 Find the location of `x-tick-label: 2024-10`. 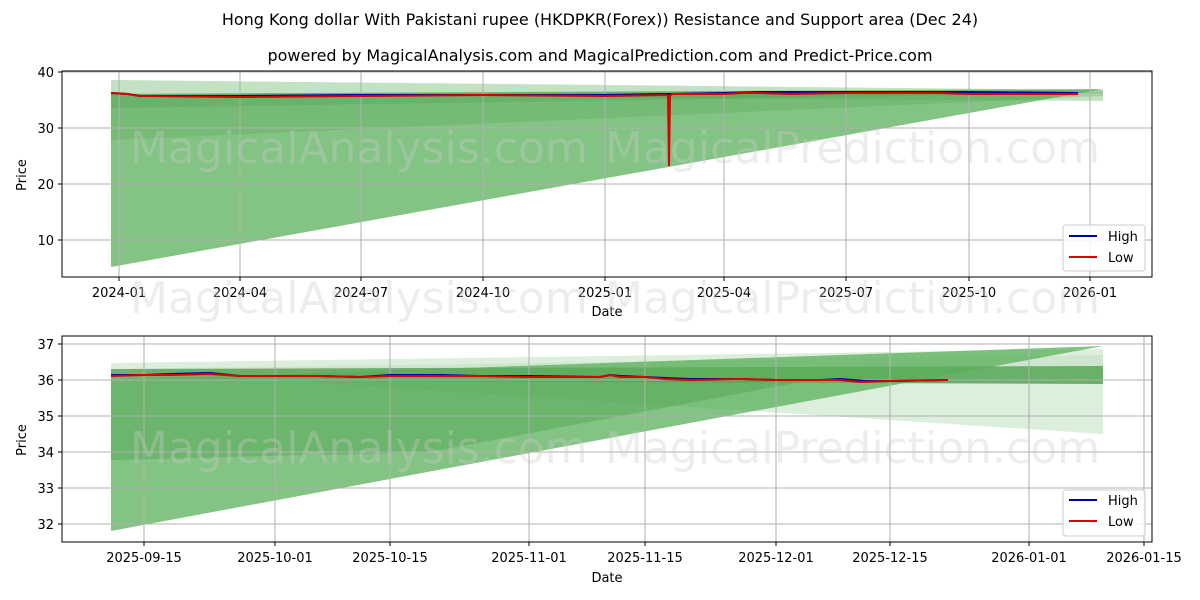

x-tick-label: 2024-10 is located at coordinates (483, 293).